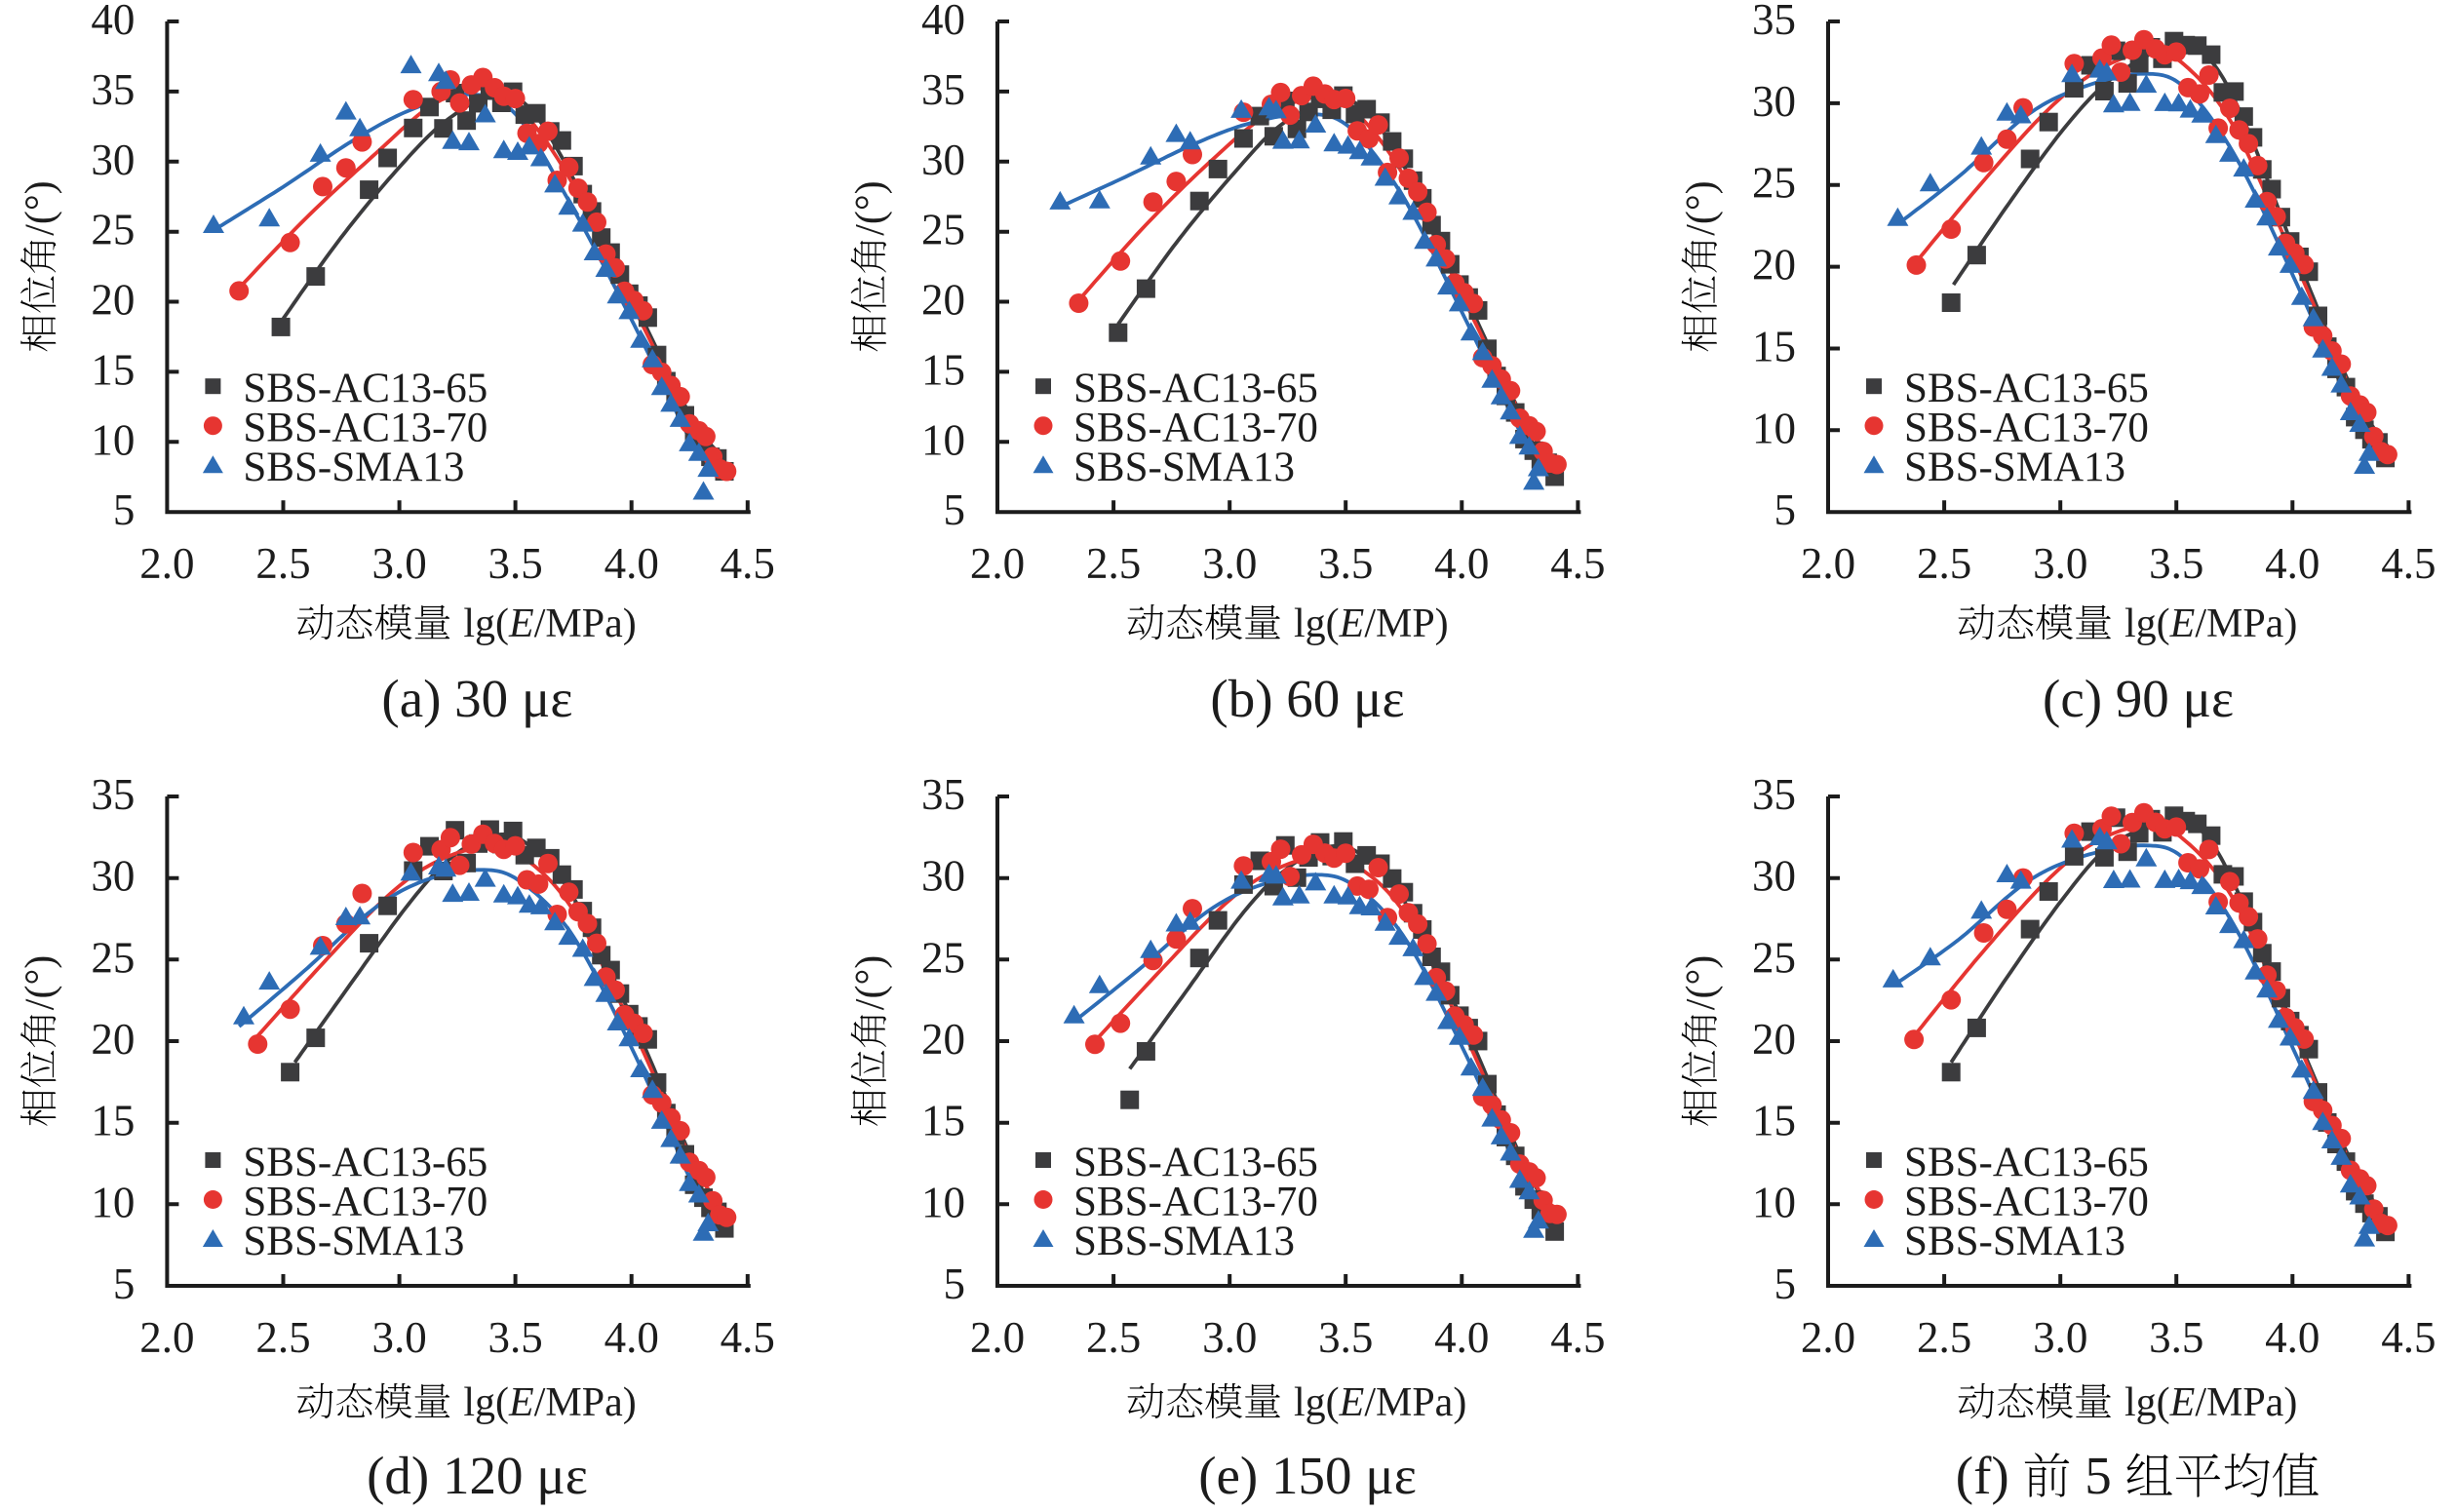 The width and height of the screenshot is (2456, 1512). I want to click on svg-text: (e) 150 με, so click(1307, 1475).